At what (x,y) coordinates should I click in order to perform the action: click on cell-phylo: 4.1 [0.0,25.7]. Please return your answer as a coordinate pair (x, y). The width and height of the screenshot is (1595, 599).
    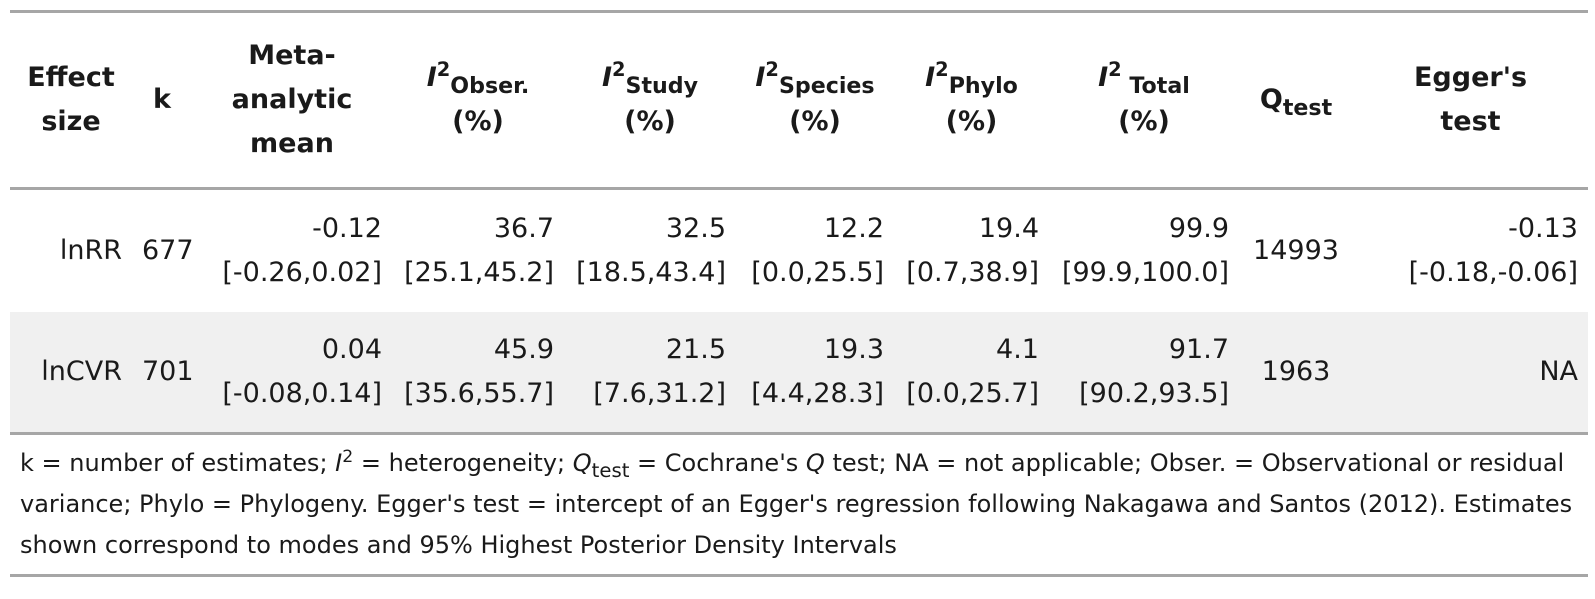
    Looking at the image, I should click on (971, 372).